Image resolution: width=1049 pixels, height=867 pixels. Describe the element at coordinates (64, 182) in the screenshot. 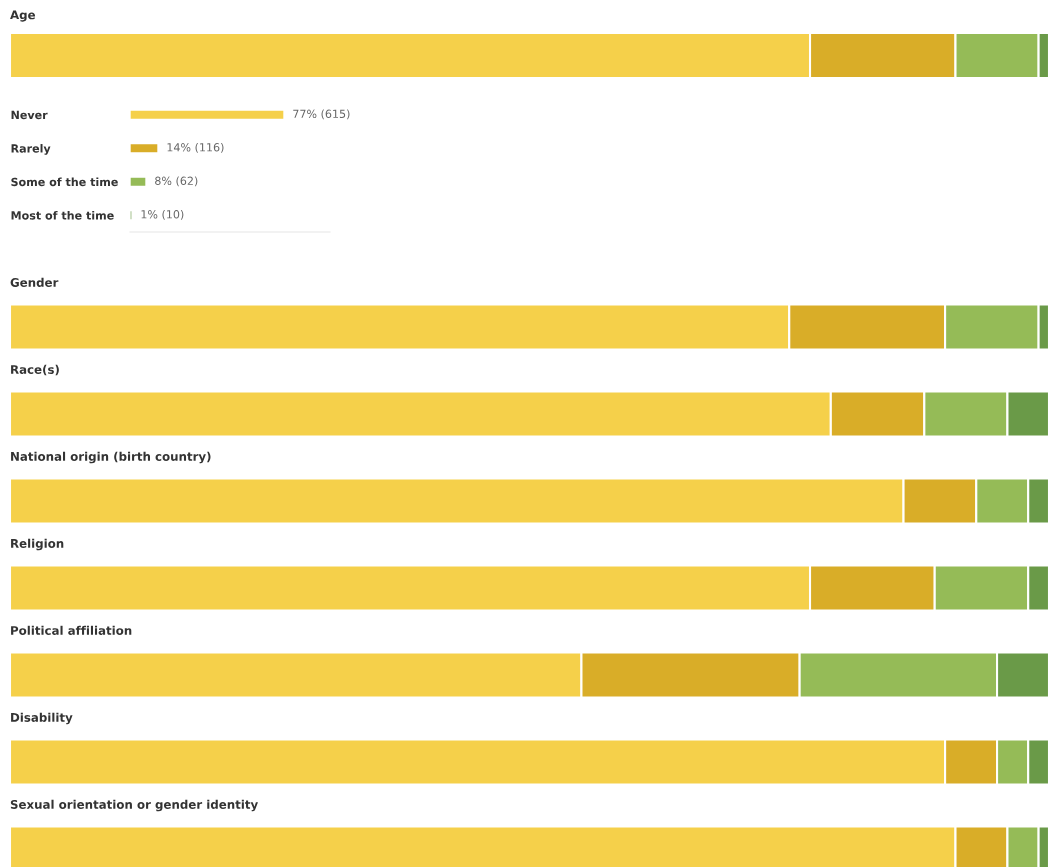

I see `y-tick-label: Some of the time` at that location.